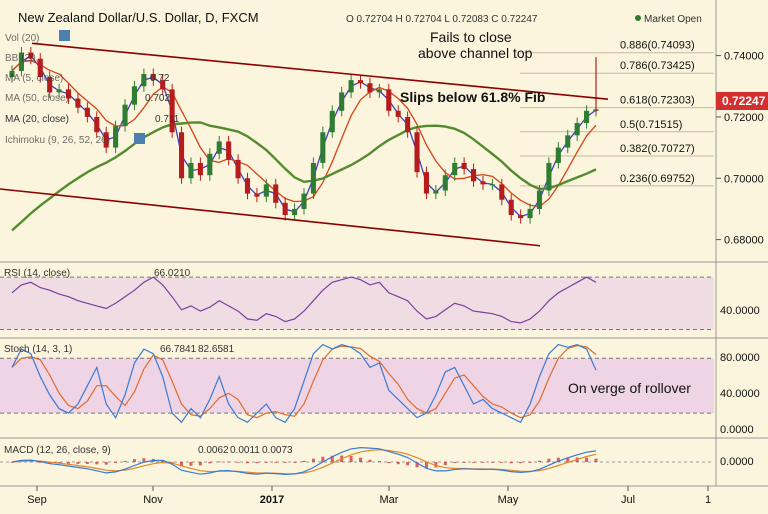  Describe the element at coordinates (651, 125) in the screenshot. I see `fib-level-label: 0.5(0.71515)` at that location.